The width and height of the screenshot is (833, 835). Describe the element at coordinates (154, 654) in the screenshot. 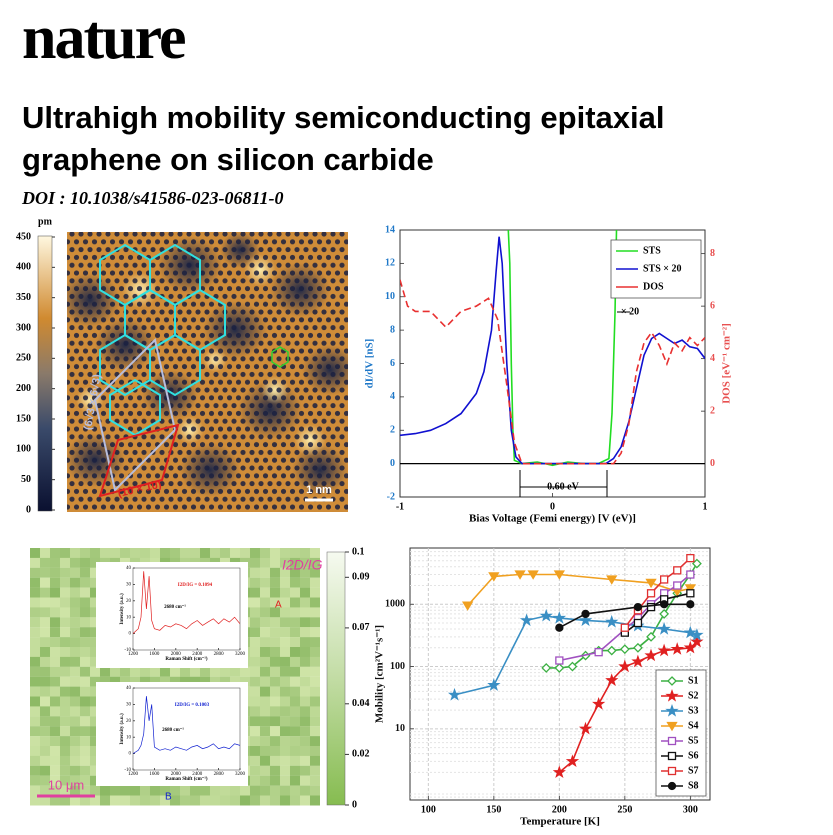

I see `x-tick-label: 1600` at that location.